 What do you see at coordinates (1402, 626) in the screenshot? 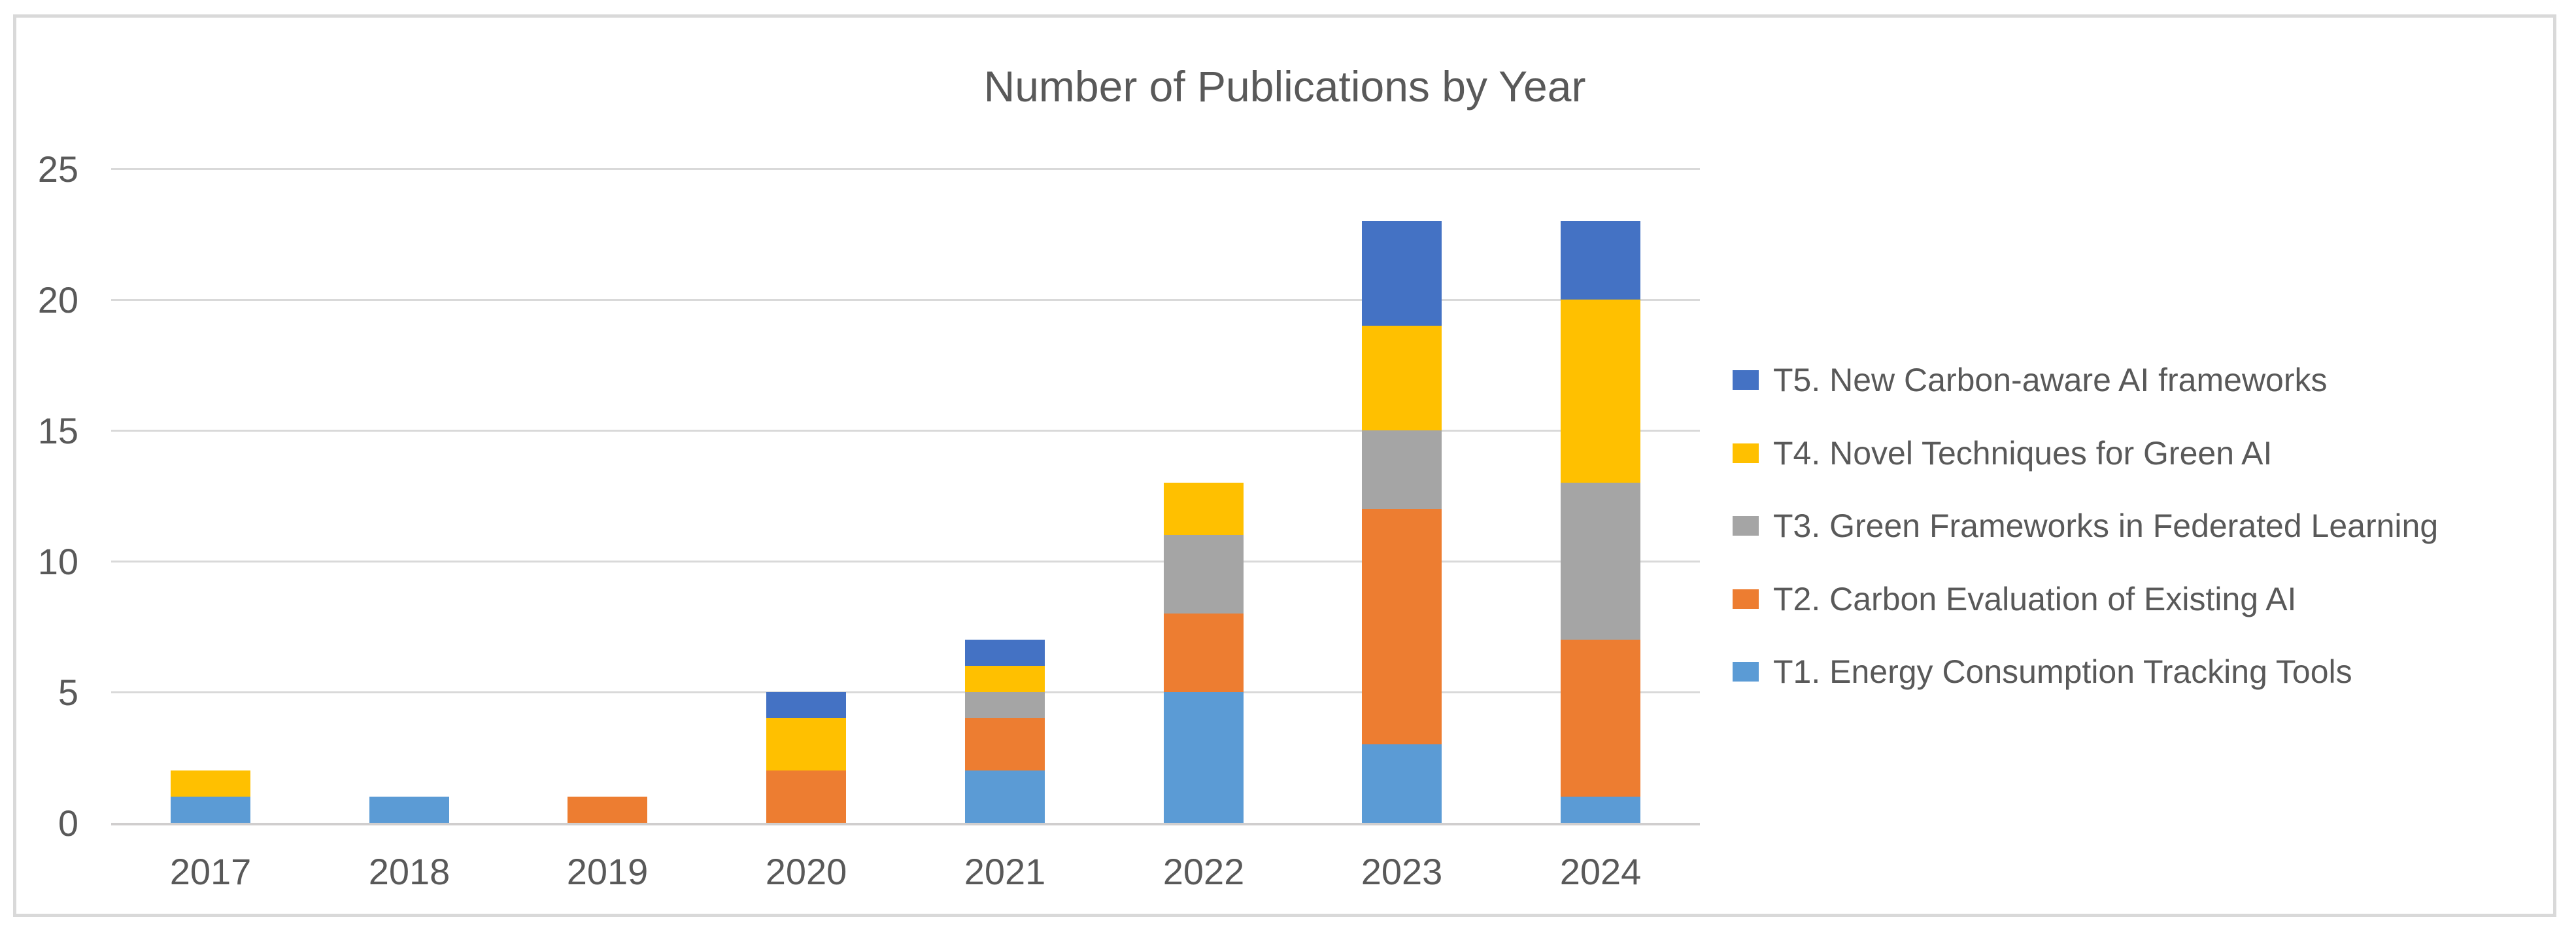
I see `bar-2023-segment-t2` at bounding box center [1402, 626].